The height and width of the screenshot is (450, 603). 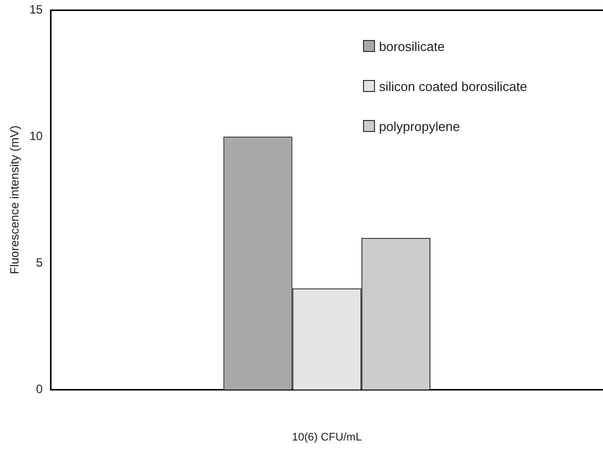 I want to click on legend-label: borosilicate, so click(x=412, y=46).